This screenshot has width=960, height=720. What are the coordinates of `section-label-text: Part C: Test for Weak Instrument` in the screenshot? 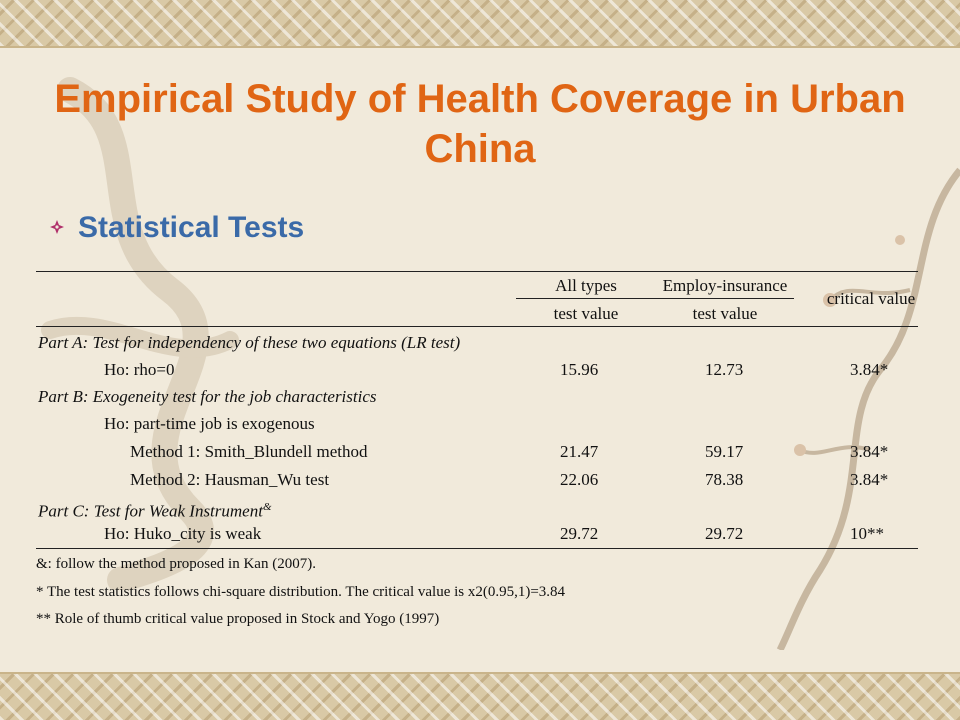 It's located at (150, 511).